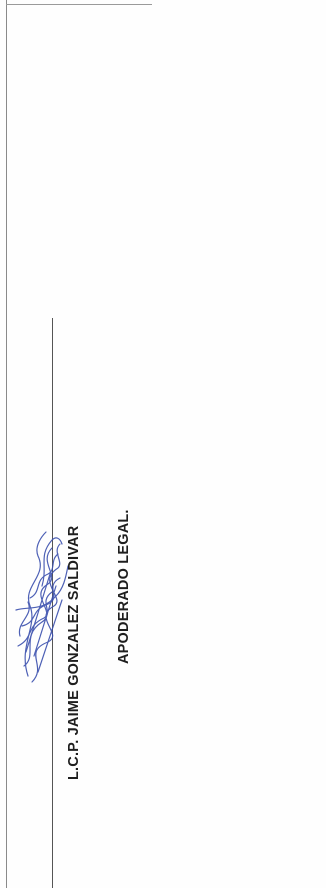 The width and height of the screenshot is (326, 888). I want to click on handwritten-signature, so click(42, 607).